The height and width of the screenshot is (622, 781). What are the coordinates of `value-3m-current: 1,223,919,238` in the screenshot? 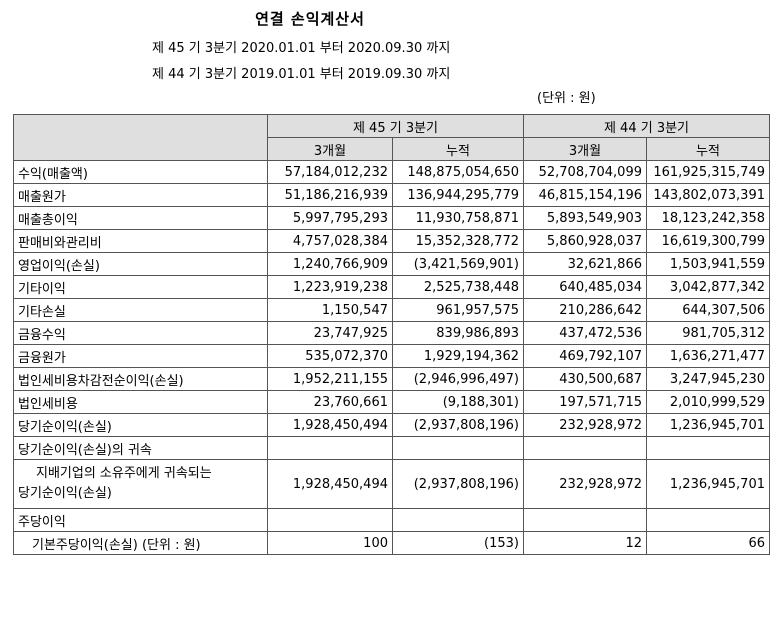 It's located at (330, 287).